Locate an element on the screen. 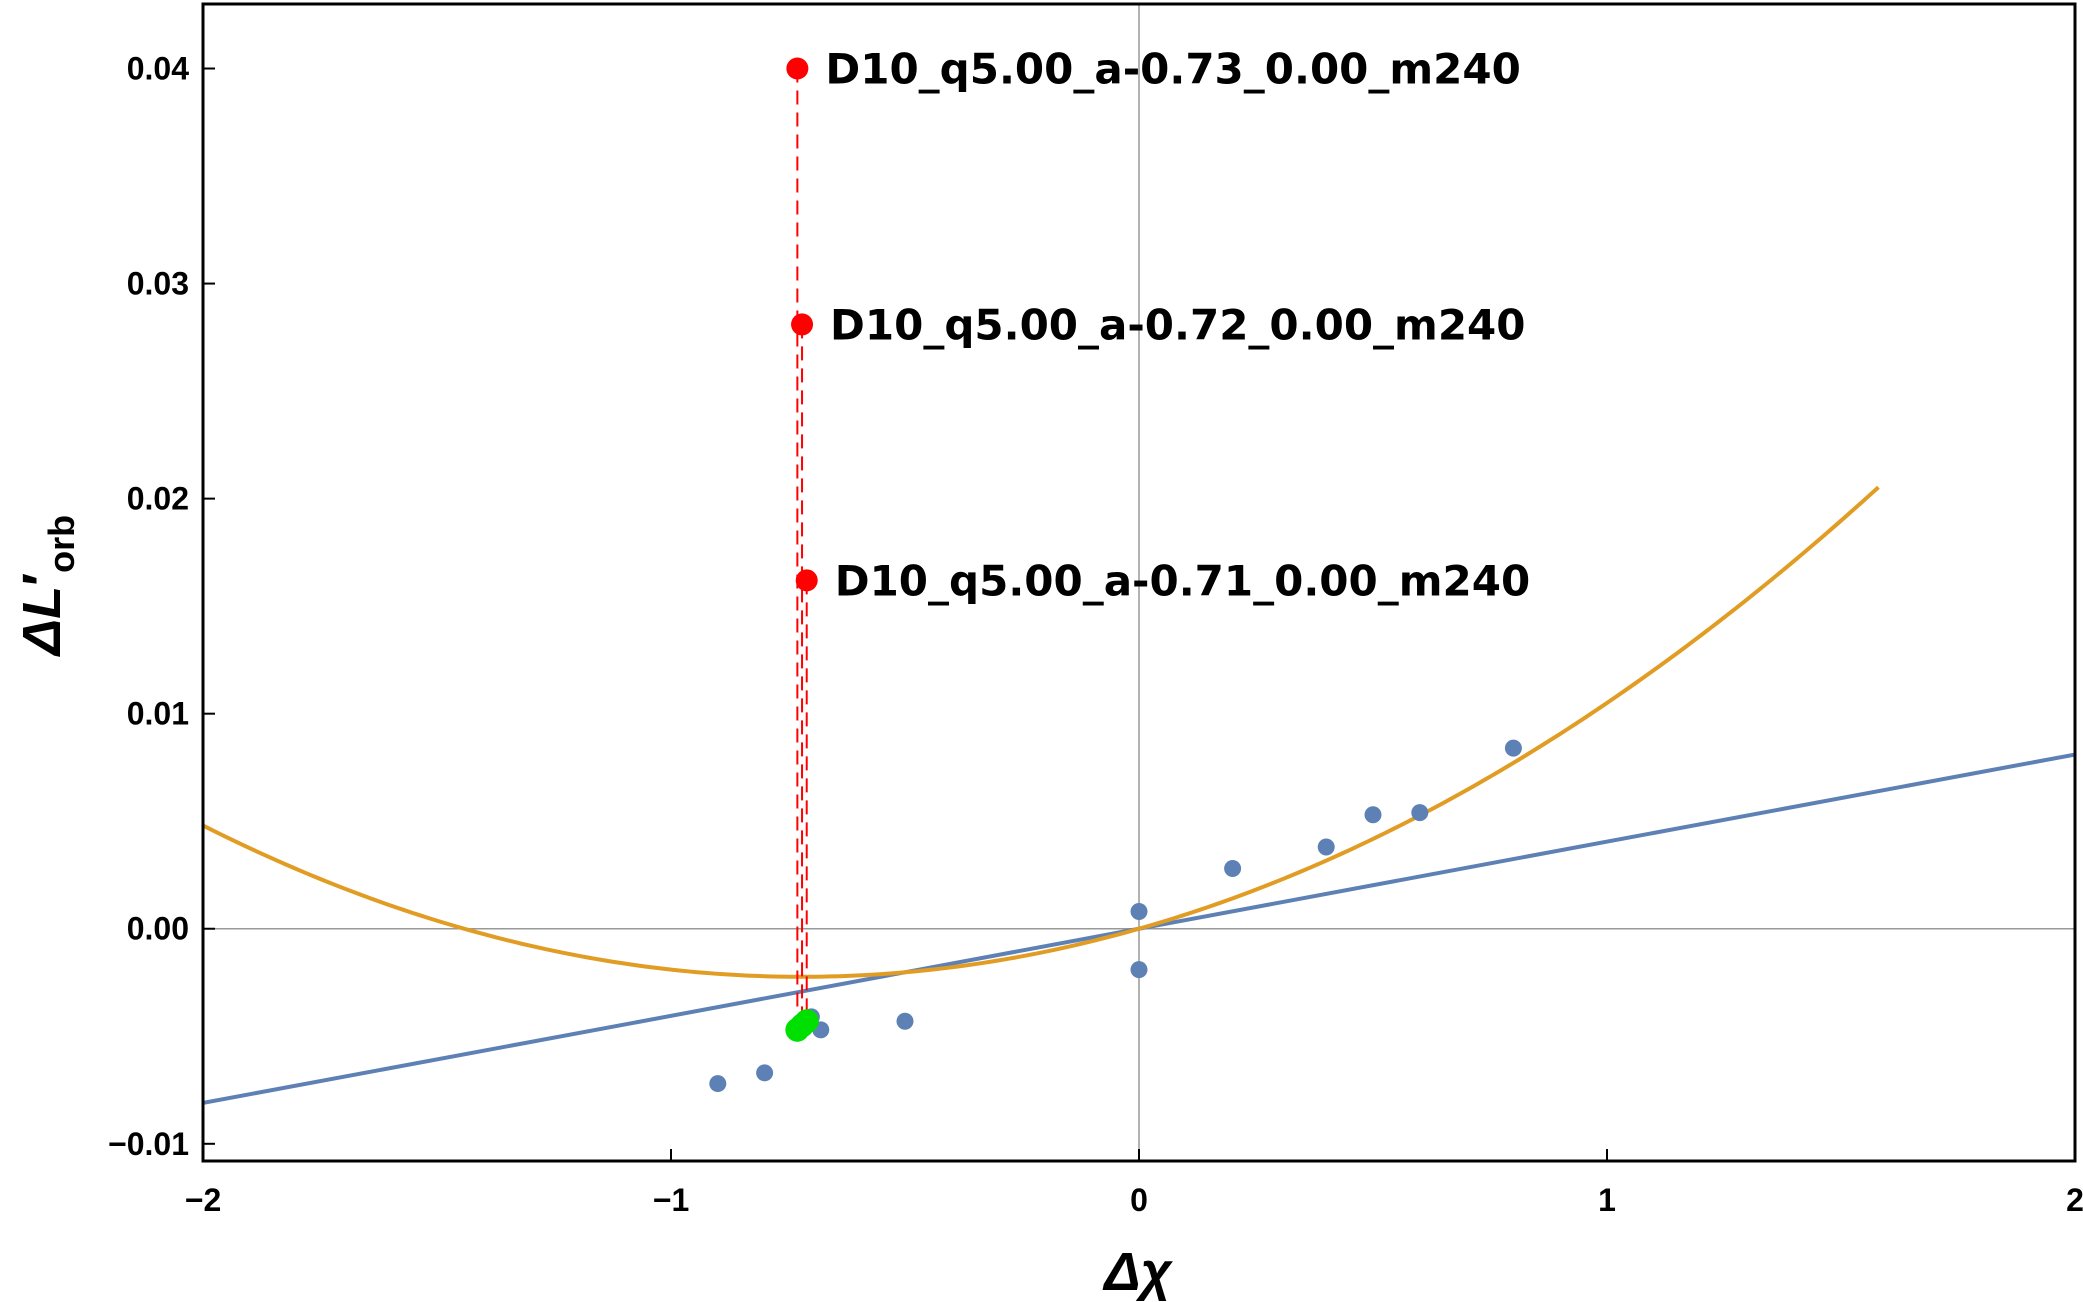 The height and width of the screenshot is (1302, 2083). x-ticks: −2 −1 0 1 2 is located at coordinates (1134, 1183).